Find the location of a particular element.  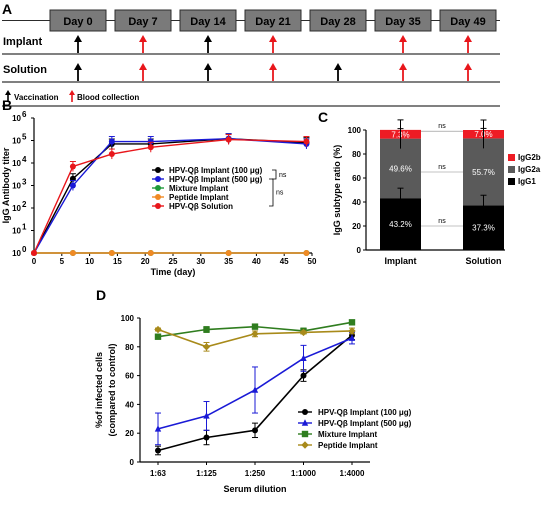

x-tick-label: 40 is located at coordinates (256, 261).